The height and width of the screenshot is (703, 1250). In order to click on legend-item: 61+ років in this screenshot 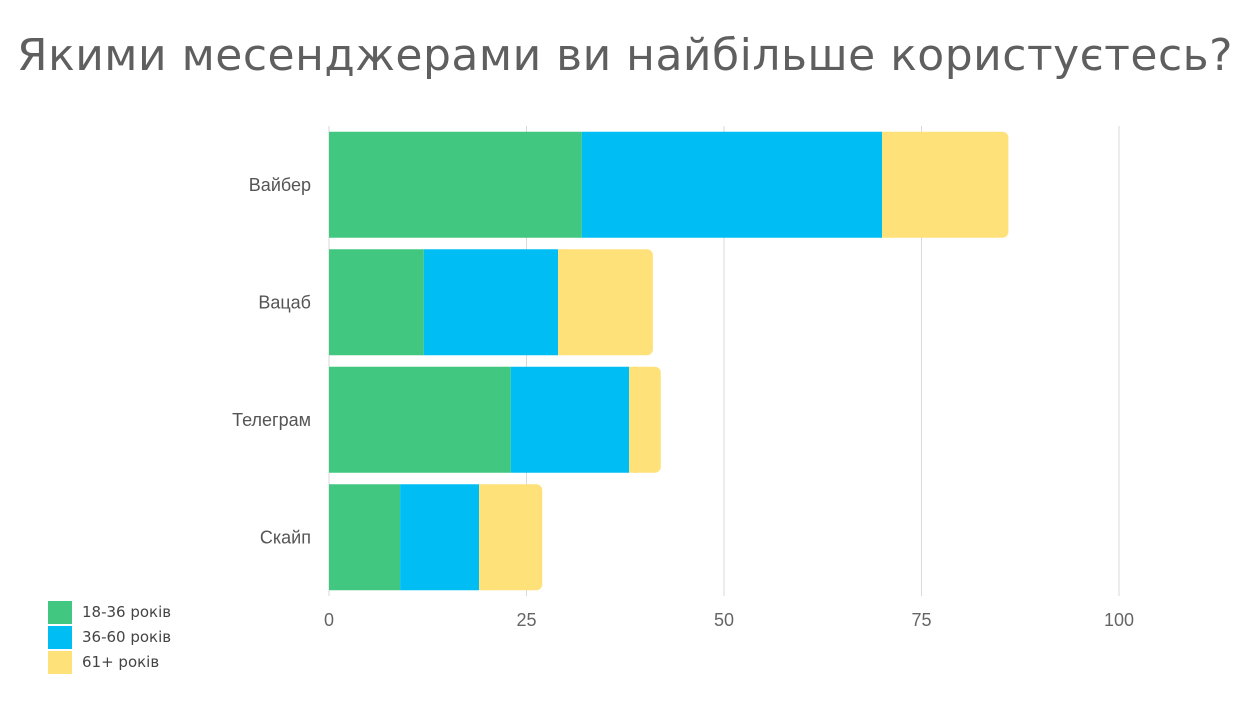, I will do `click(109, 662)`.